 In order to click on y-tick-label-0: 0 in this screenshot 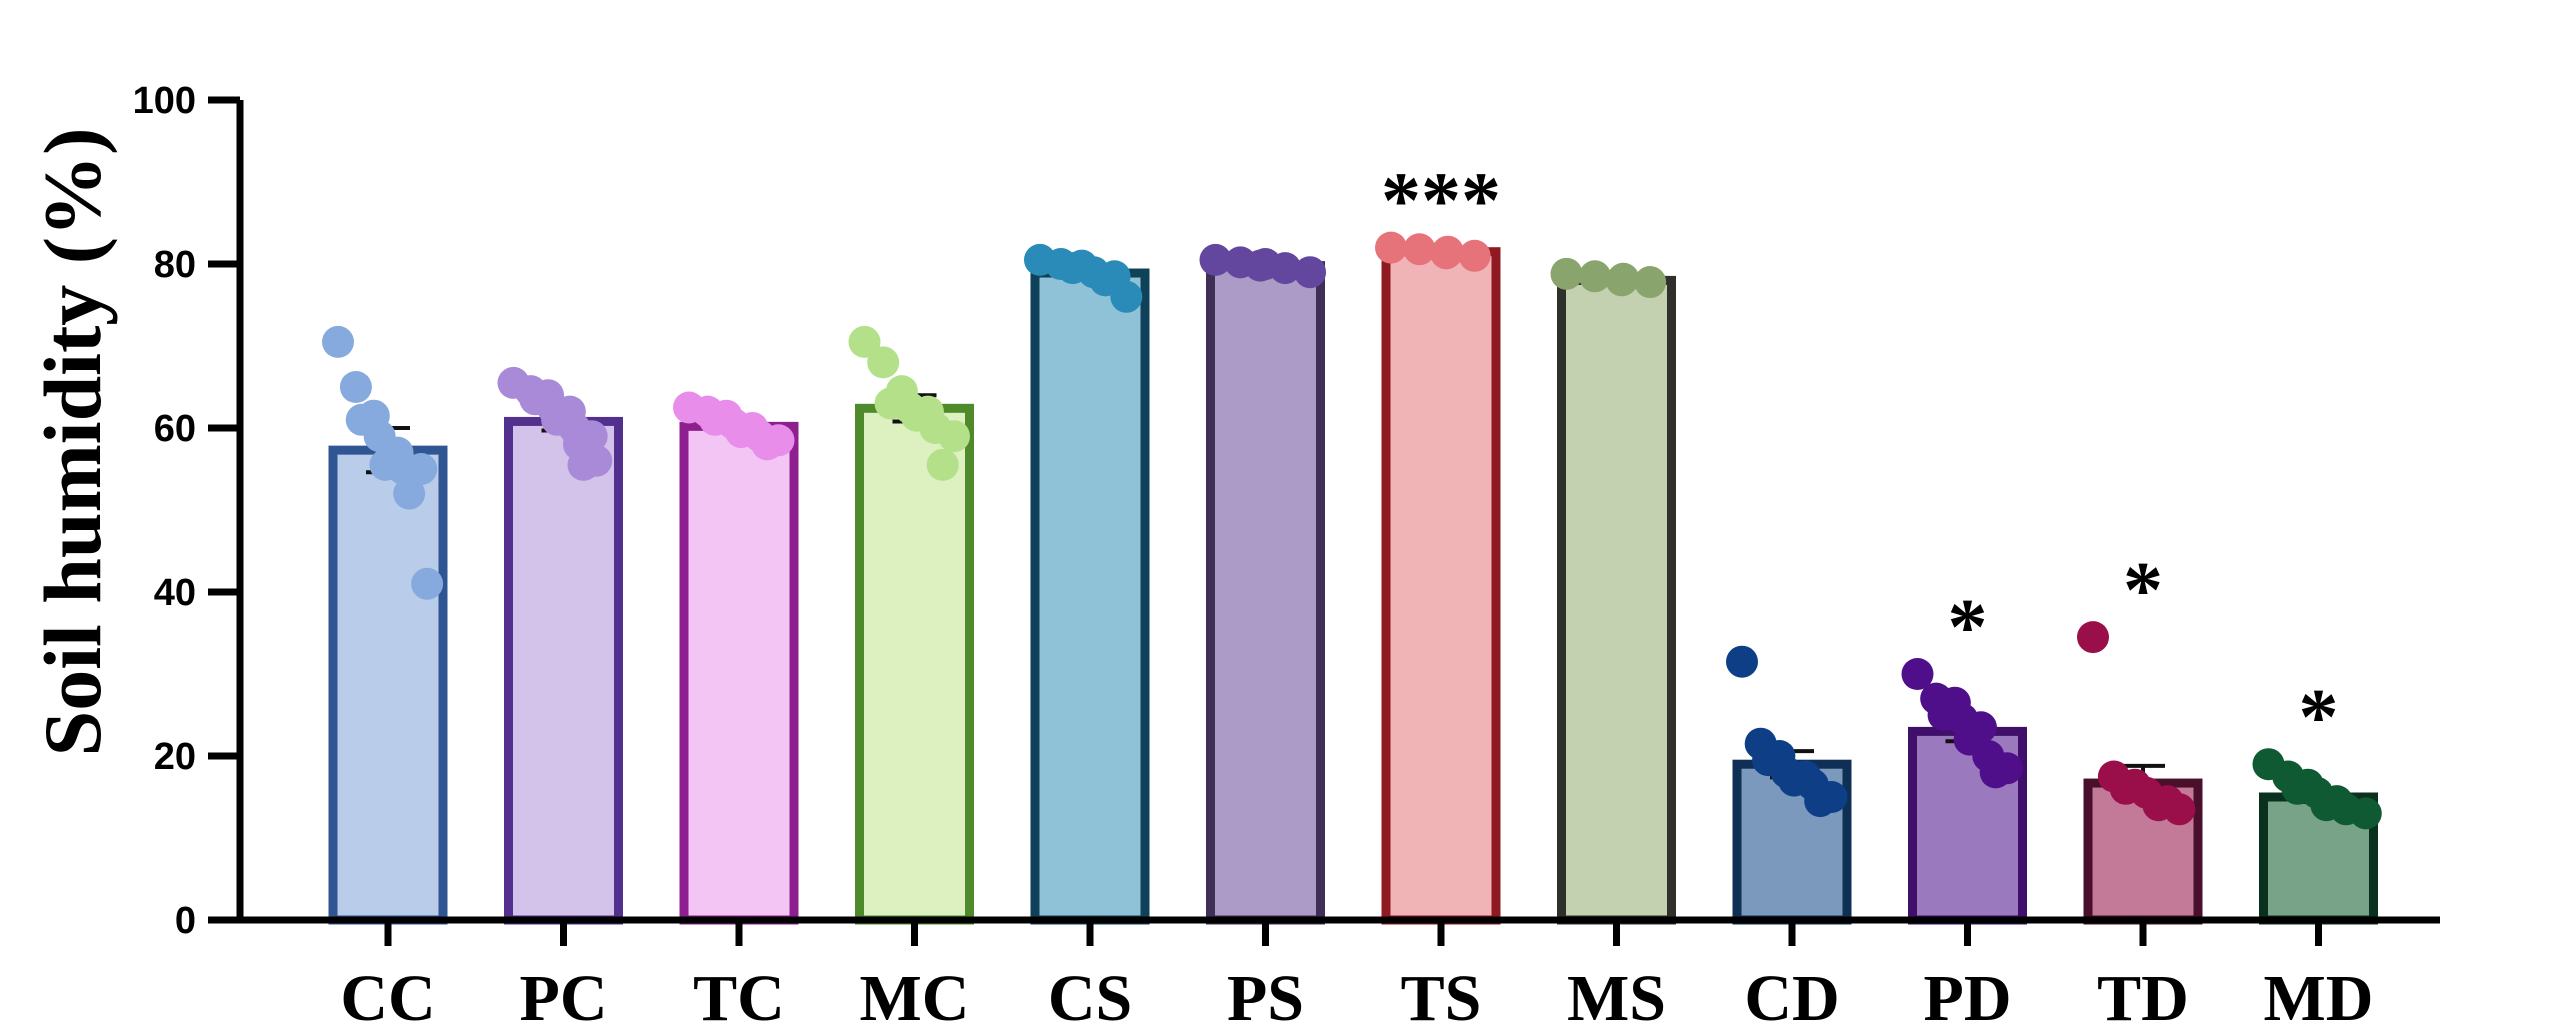, I will do `click(185, 921)`.